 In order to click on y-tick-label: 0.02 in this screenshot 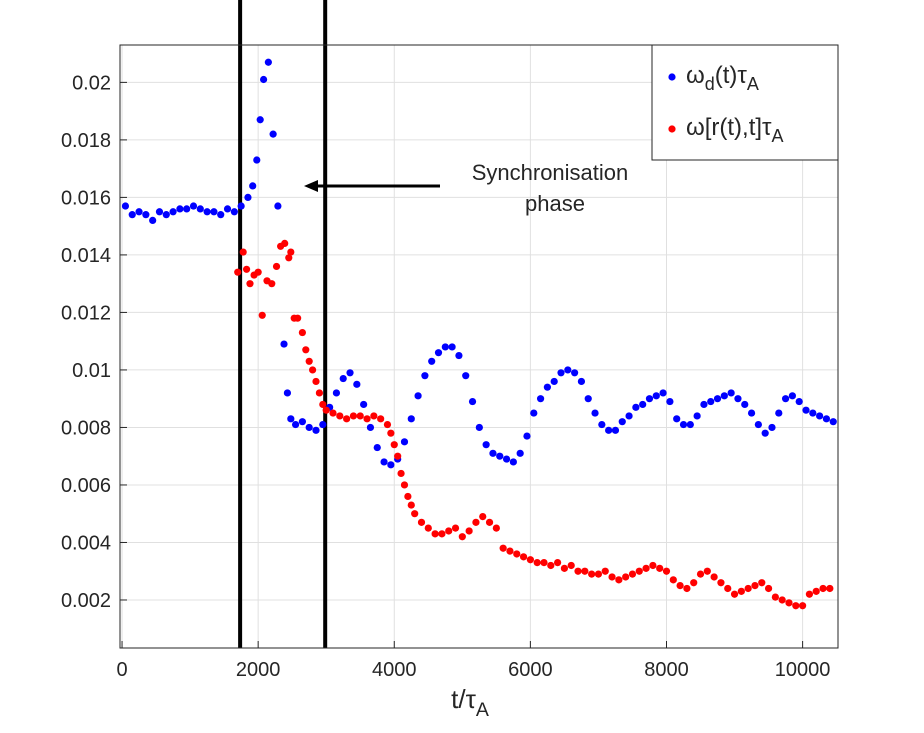, I will do `click(91, 83)`.